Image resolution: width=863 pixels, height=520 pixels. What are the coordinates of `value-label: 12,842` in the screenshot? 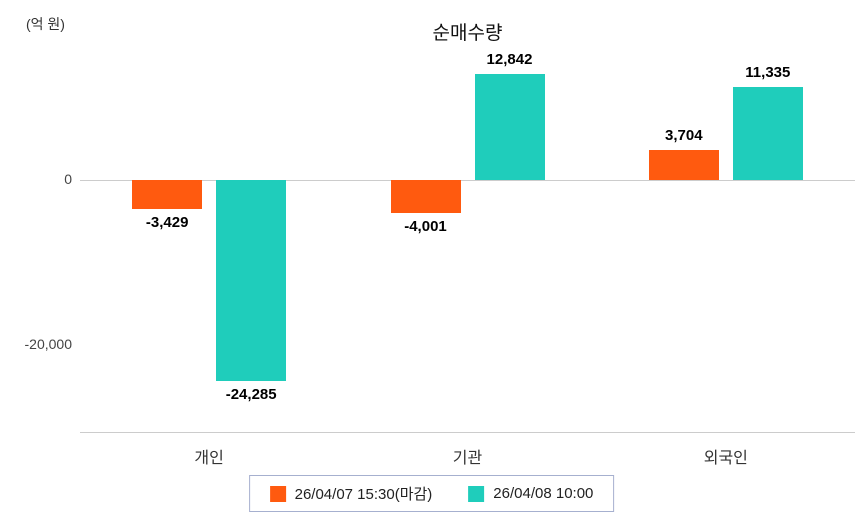 It's located at (509, 60).